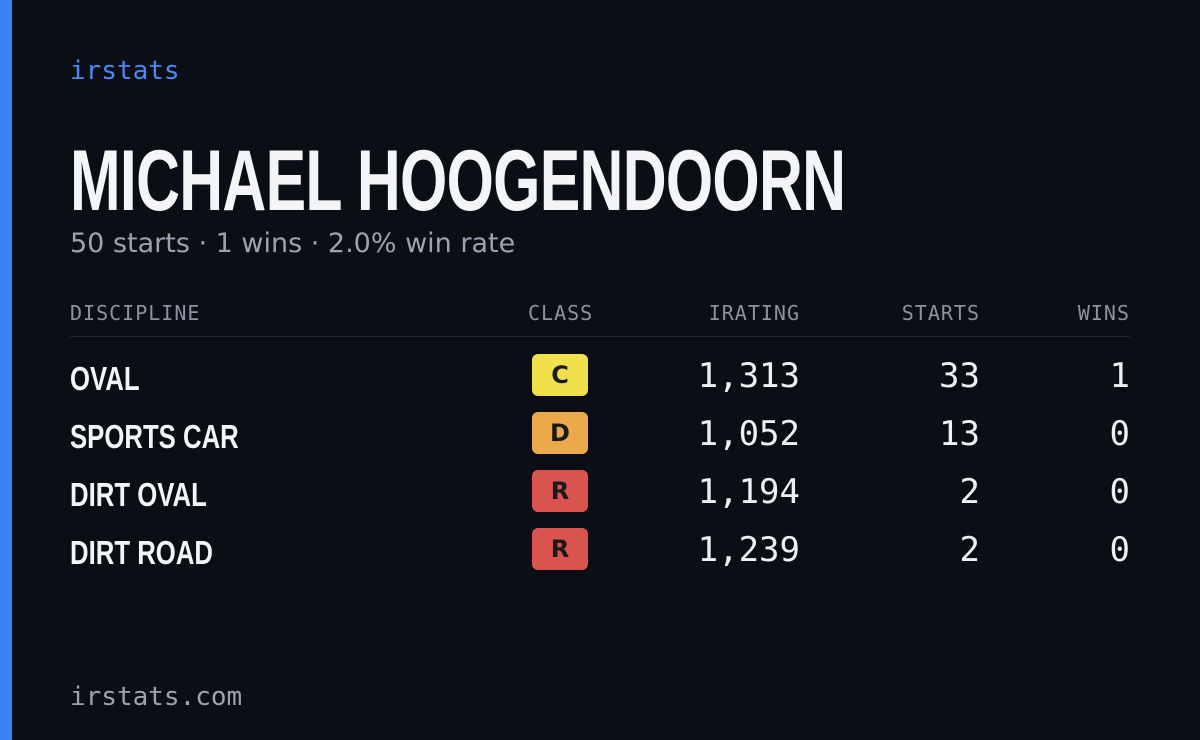  What do you see at coordinates (748, 376) in the screenshot?
I see `irating: 1,313` at bounding box center [748, 376].